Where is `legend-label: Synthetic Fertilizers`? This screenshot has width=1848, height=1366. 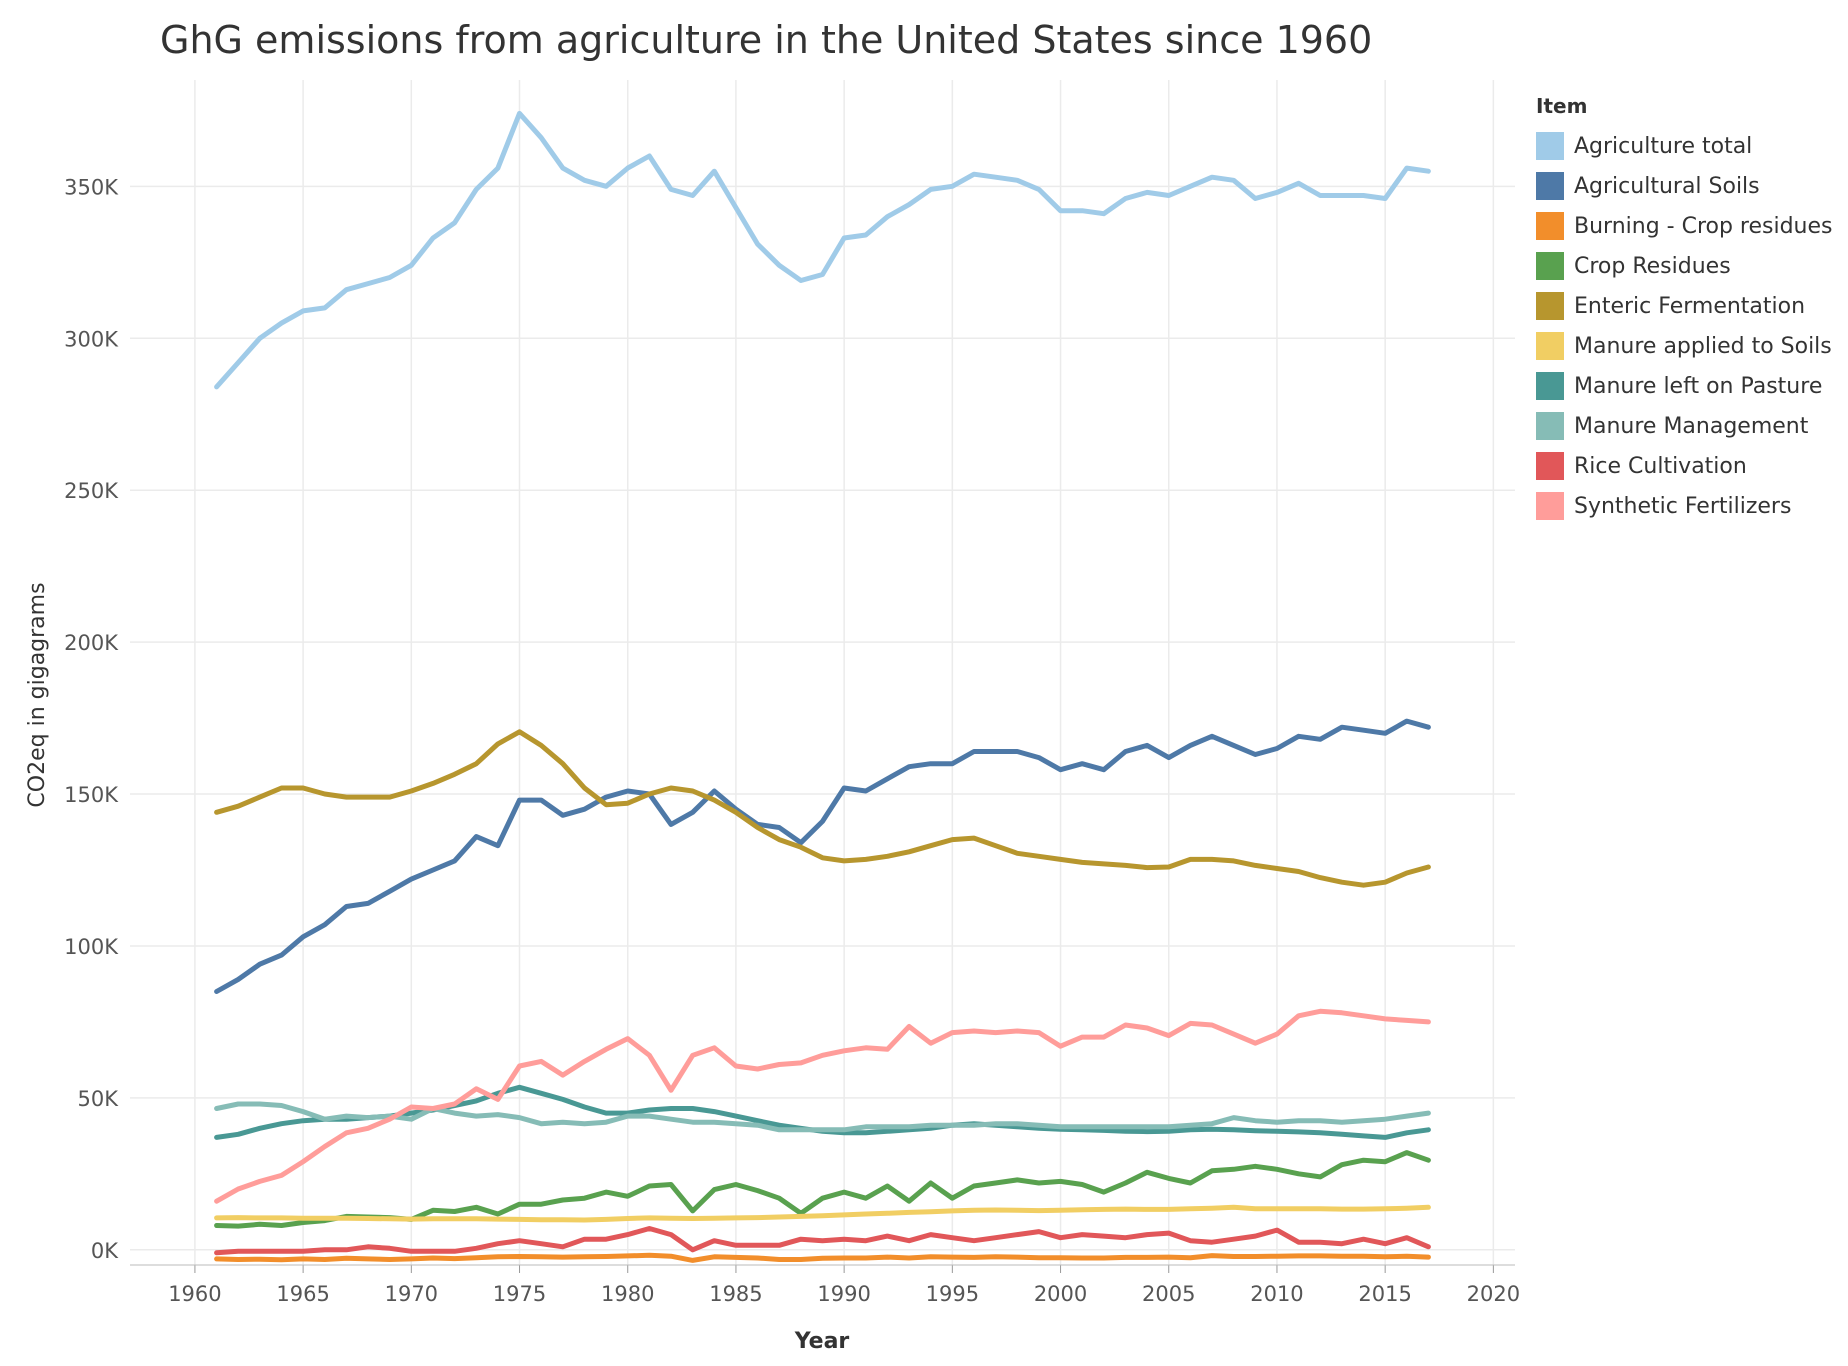 legend-label: Synthetic Fertilizers is located at coordinates (1683, 506).